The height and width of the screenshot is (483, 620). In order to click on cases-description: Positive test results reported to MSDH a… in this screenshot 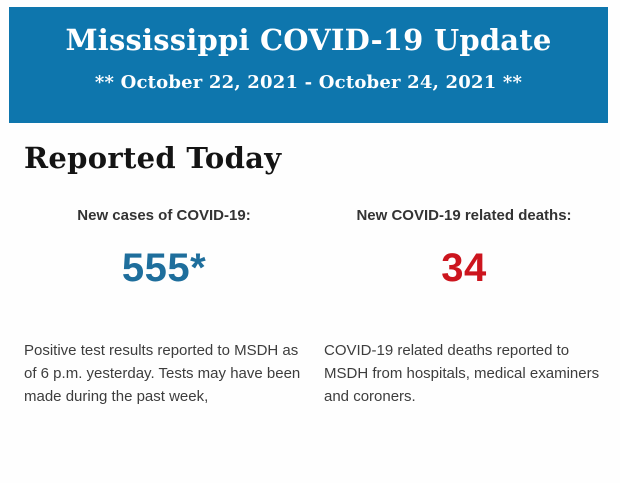, I will do `click(162, 373)`.